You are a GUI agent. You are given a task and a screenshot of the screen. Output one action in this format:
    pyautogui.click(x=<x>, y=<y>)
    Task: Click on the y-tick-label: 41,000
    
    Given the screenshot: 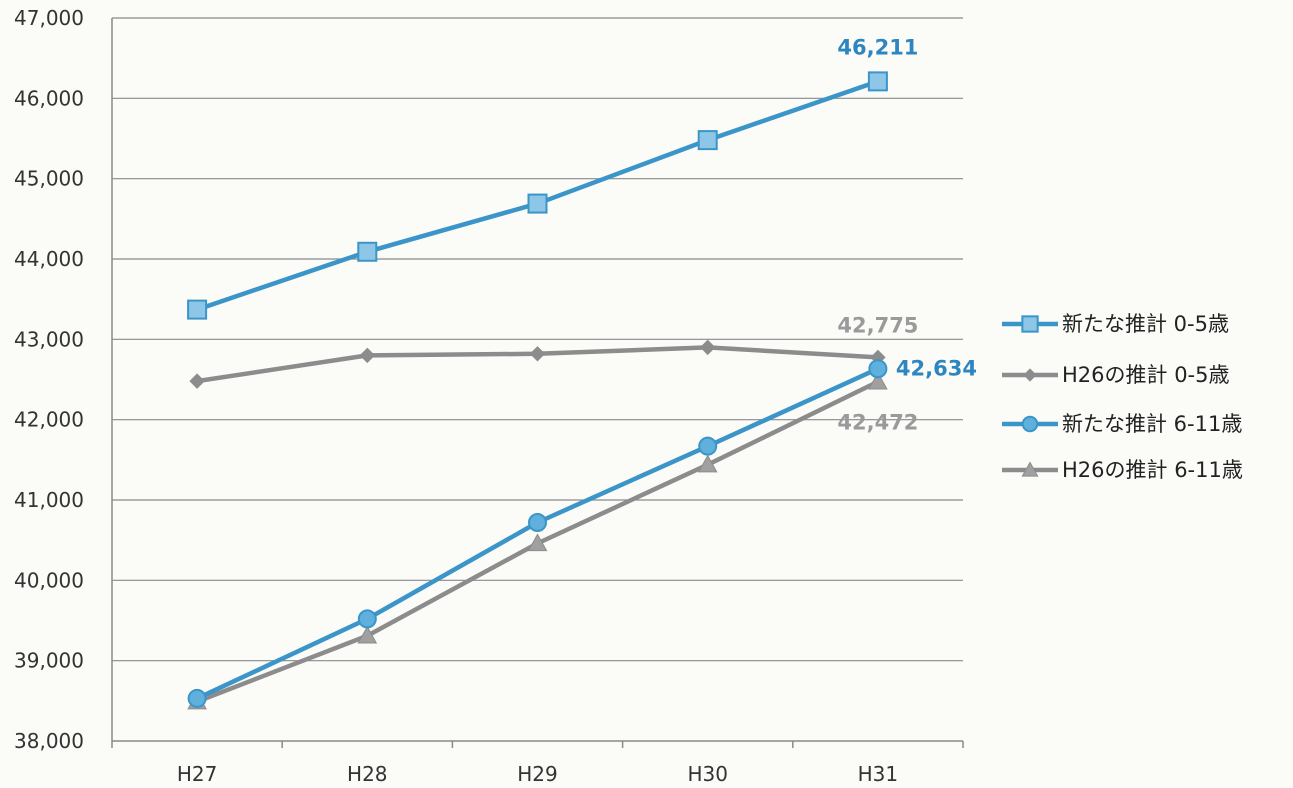 What is the action you would take?
    pyautogui.click(x=49, y=500)
    